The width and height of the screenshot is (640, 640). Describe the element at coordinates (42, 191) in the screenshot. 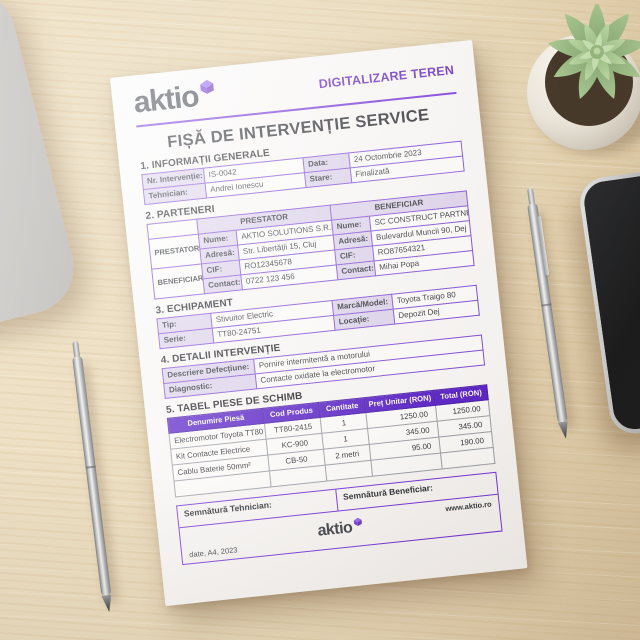

I see `laptop-corner` at that location.